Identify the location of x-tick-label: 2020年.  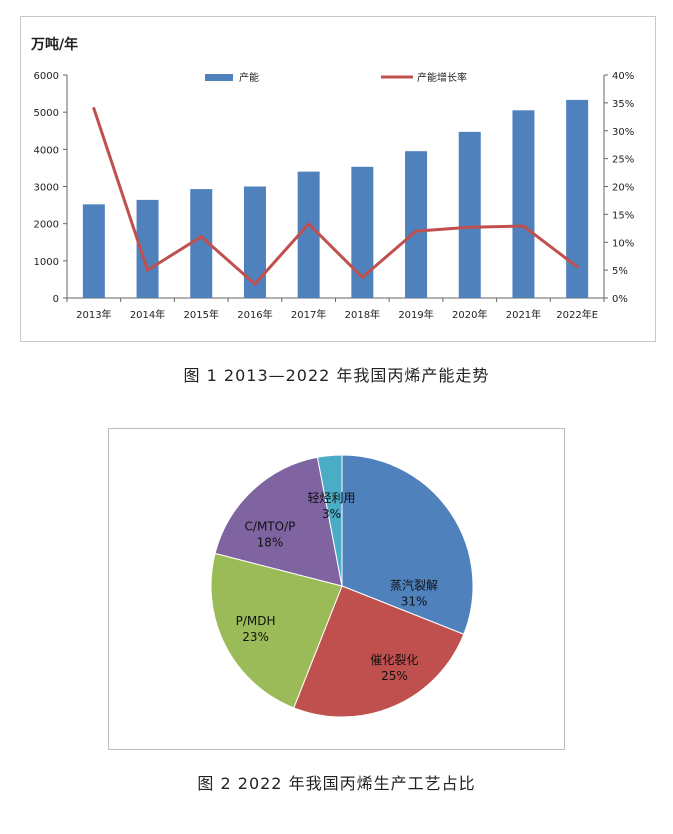
(469, 314).